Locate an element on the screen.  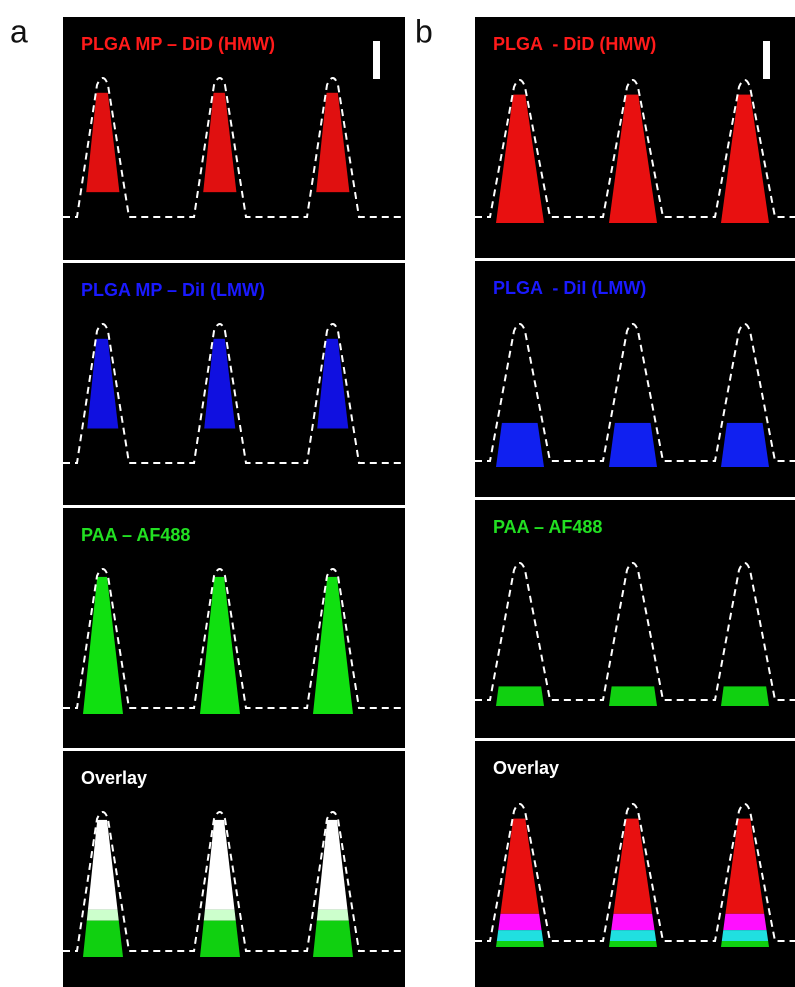
panel-label: PLGA - DiD (HMW) is located at coordinates (574, 44).